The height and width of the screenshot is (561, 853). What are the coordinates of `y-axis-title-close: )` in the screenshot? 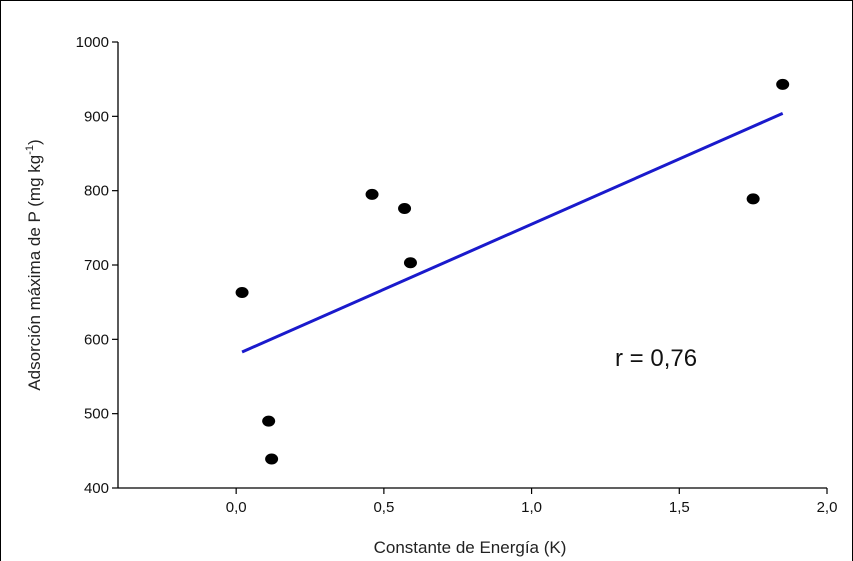 It's located at (34, 142).